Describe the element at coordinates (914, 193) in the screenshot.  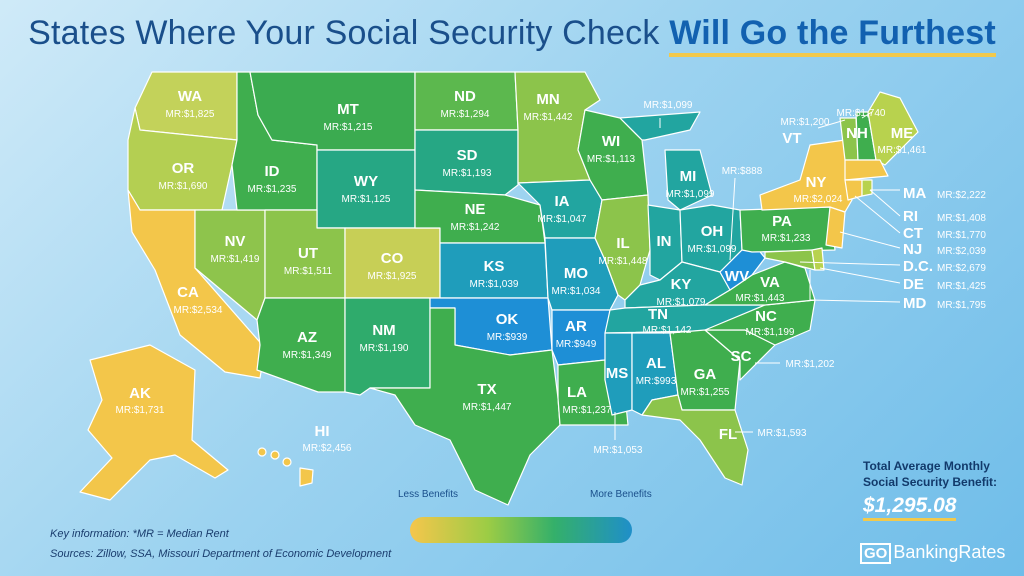
I see `label-ma-abbr: MA` at that location.